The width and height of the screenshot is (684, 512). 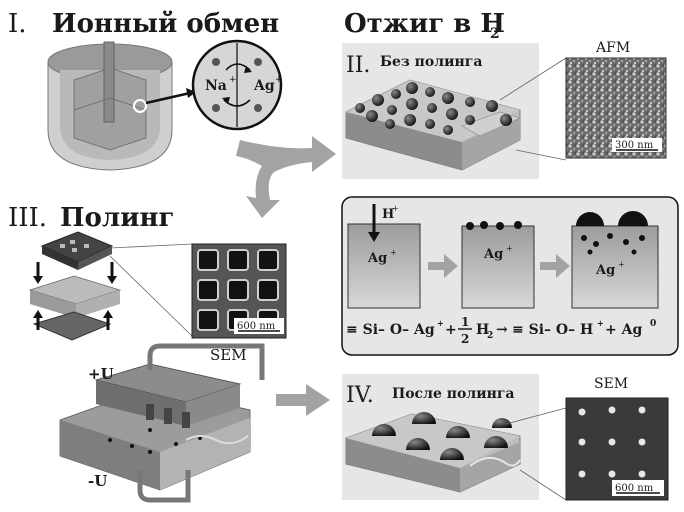 What do you see at coordinates (360, 395) in the screenshot?
I see `section-iv-numeral: IV.` at bounding box center [360, 395].